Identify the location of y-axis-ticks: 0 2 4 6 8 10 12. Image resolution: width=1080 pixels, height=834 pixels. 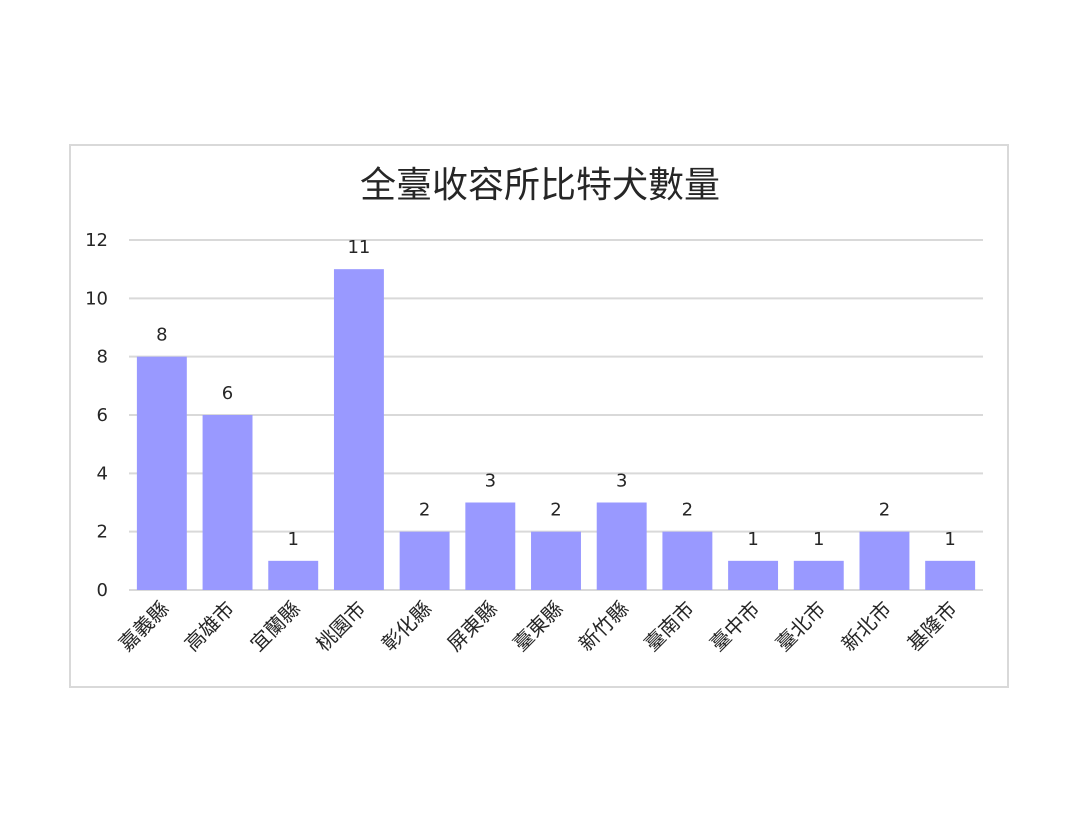
(96, 415).